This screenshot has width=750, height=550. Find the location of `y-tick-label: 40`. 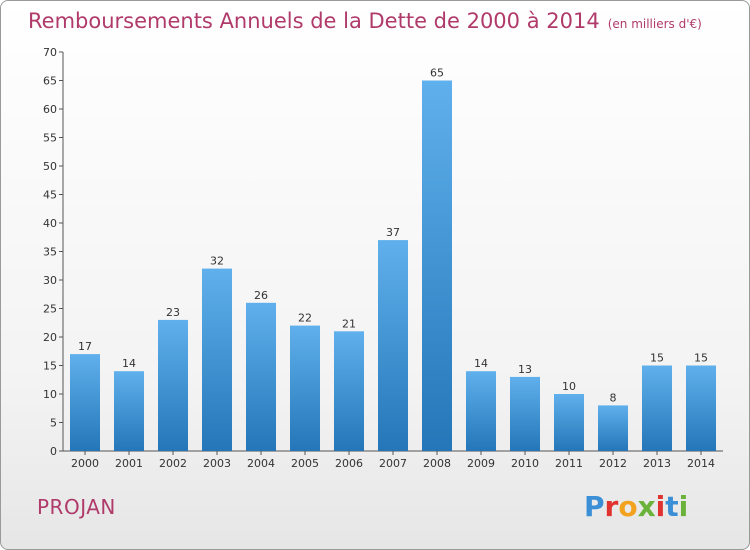

y-tick-label: 40 is located at coordinates (50, 223).